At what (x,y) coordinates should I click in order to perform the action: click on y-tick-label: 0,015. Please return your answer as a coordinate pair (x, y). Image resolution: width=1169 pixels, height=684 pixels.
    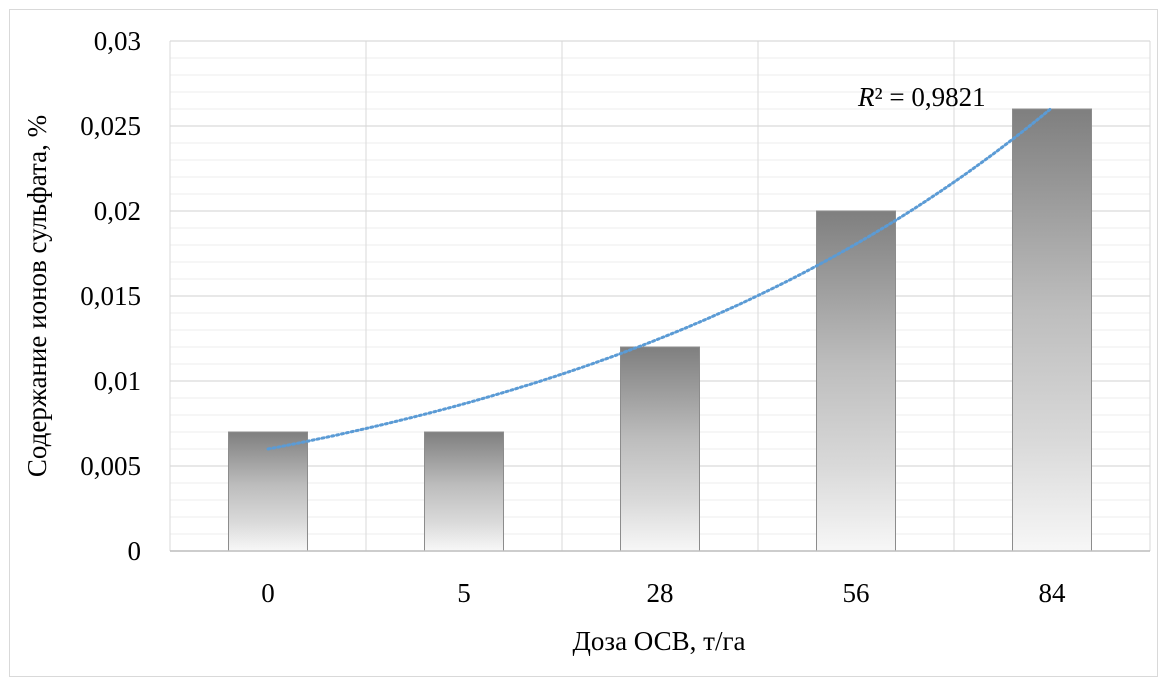
    Looking at the image, I should click on (110, 296).